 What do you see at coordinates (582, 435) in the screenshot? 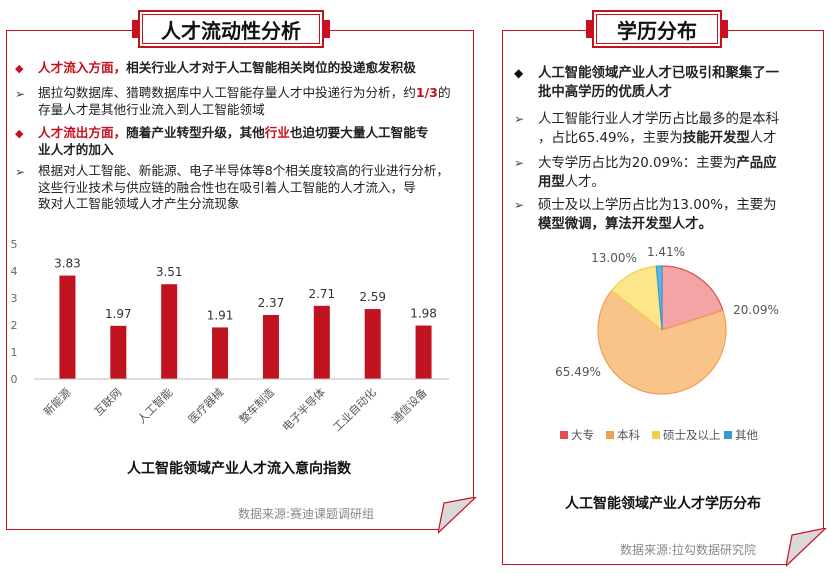
I see `legend-label: 大专` at bounding box center [582, 435].